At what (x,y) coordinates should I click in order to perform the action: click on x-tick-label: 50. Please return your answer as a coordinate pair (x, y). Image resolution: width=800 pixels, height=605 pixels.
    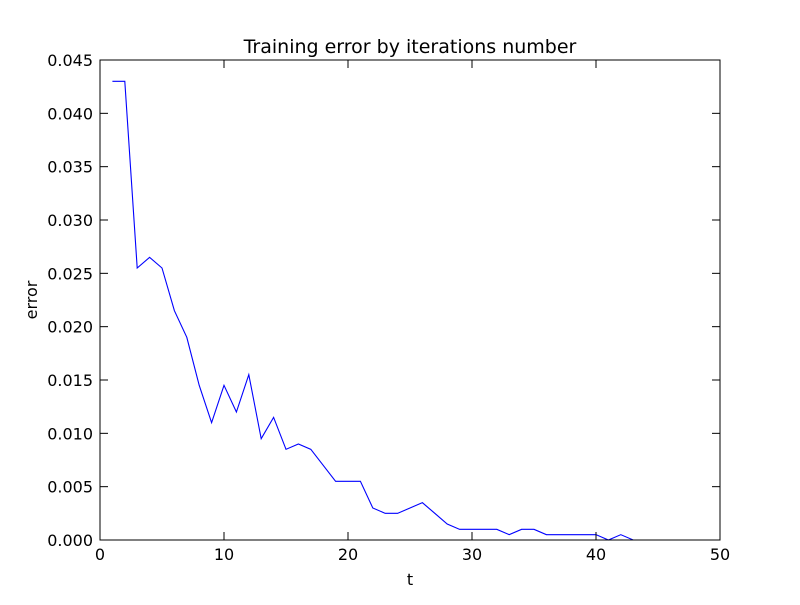
    Looking at the image, I should click on (720, 554).